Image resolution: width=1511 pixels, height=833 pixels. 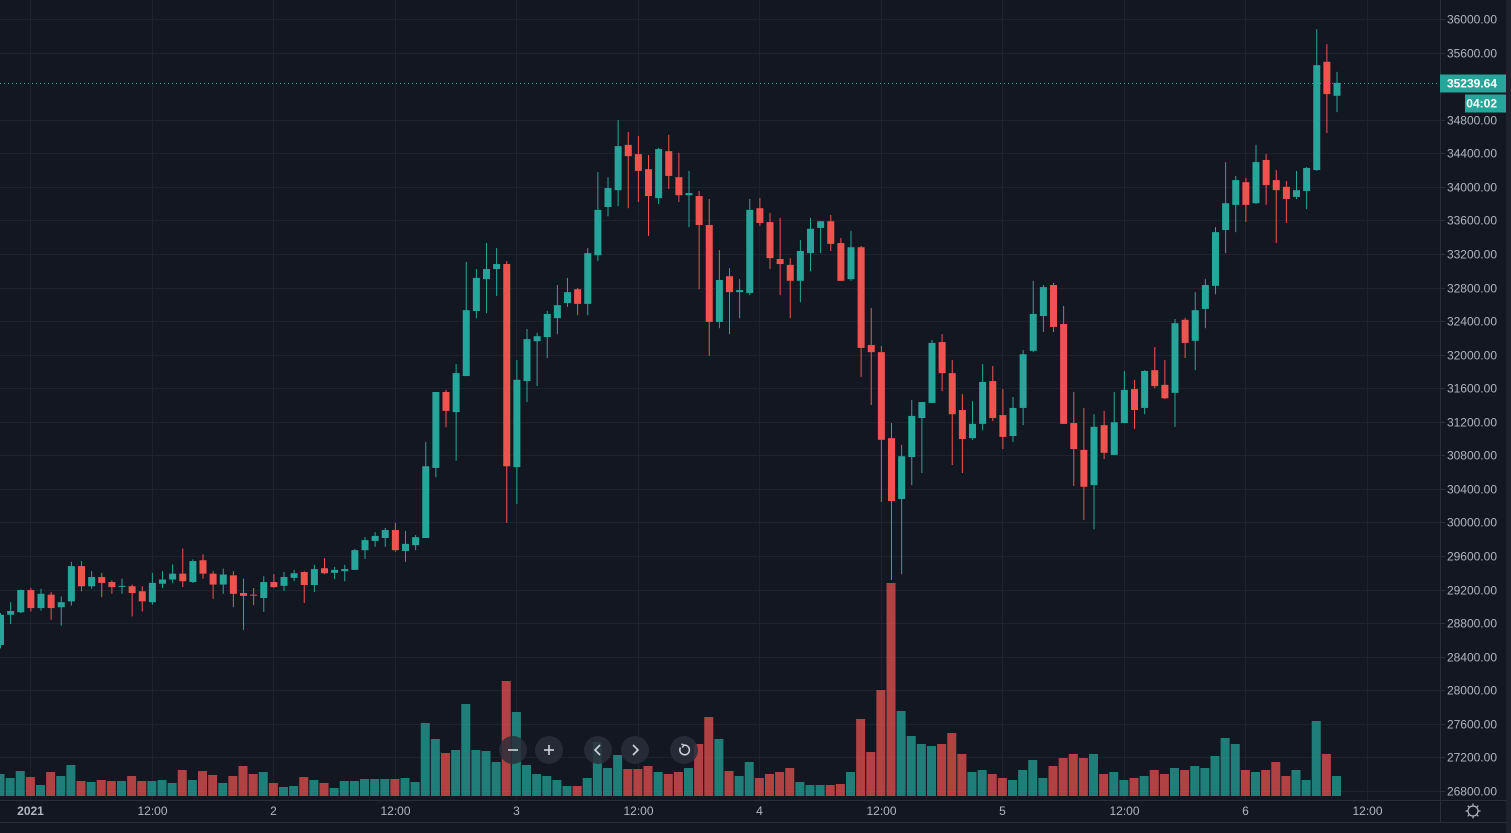 I want to click on price-axis-background, so click(x=1473, y=400).